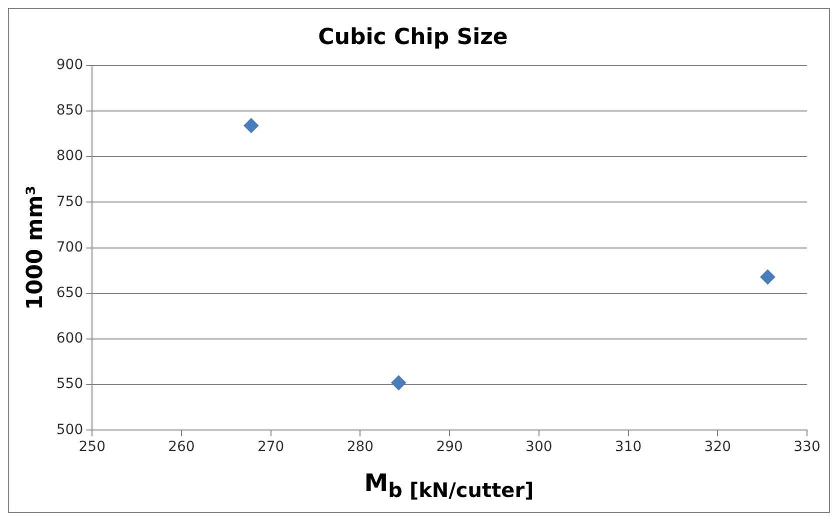 The width and height of the screenshot is (838, 527). I want to click on x-tick-label: 330, so click(807, 447).